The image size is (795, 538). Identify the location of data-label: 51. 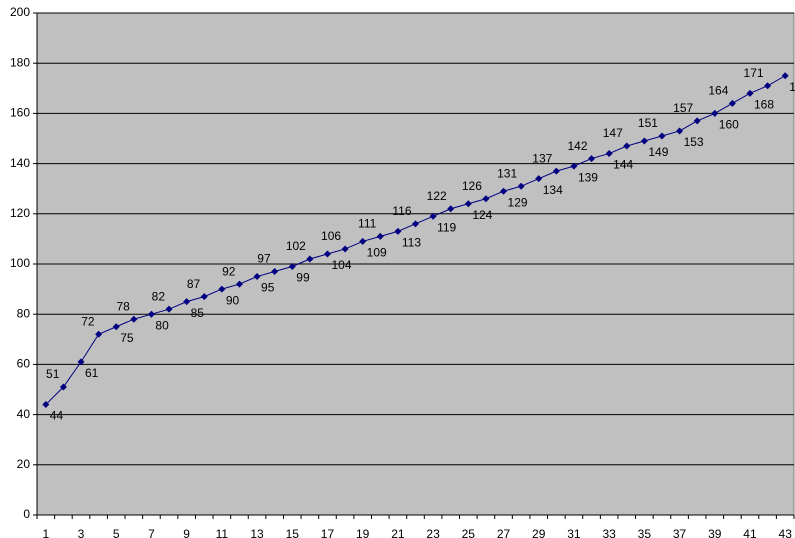
(53, 374).